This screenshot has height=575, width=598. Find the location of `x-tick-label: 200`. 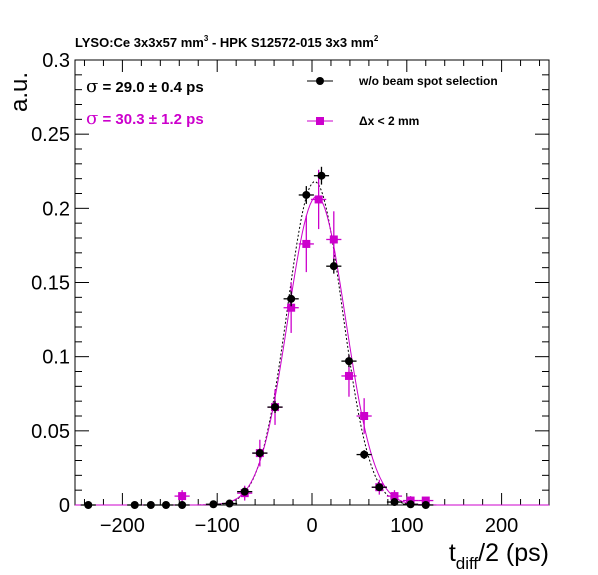

x-tick-label: 200 is located at coordinates (501, 526).